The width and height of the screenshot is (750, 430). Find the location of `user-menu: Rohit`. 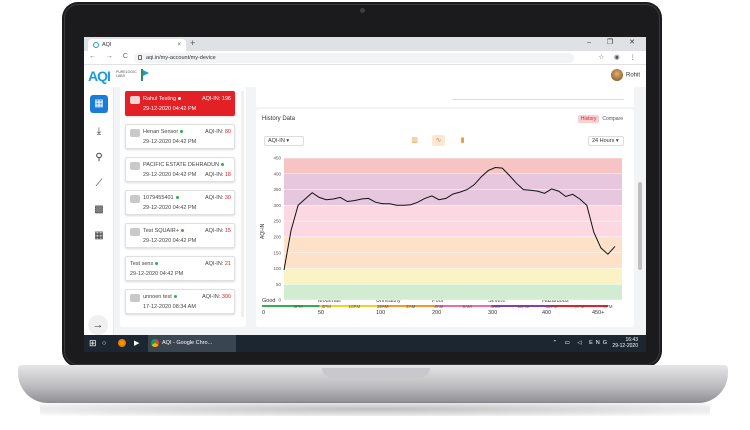

user-menu: Rohit is located at coordinates (625, 76).